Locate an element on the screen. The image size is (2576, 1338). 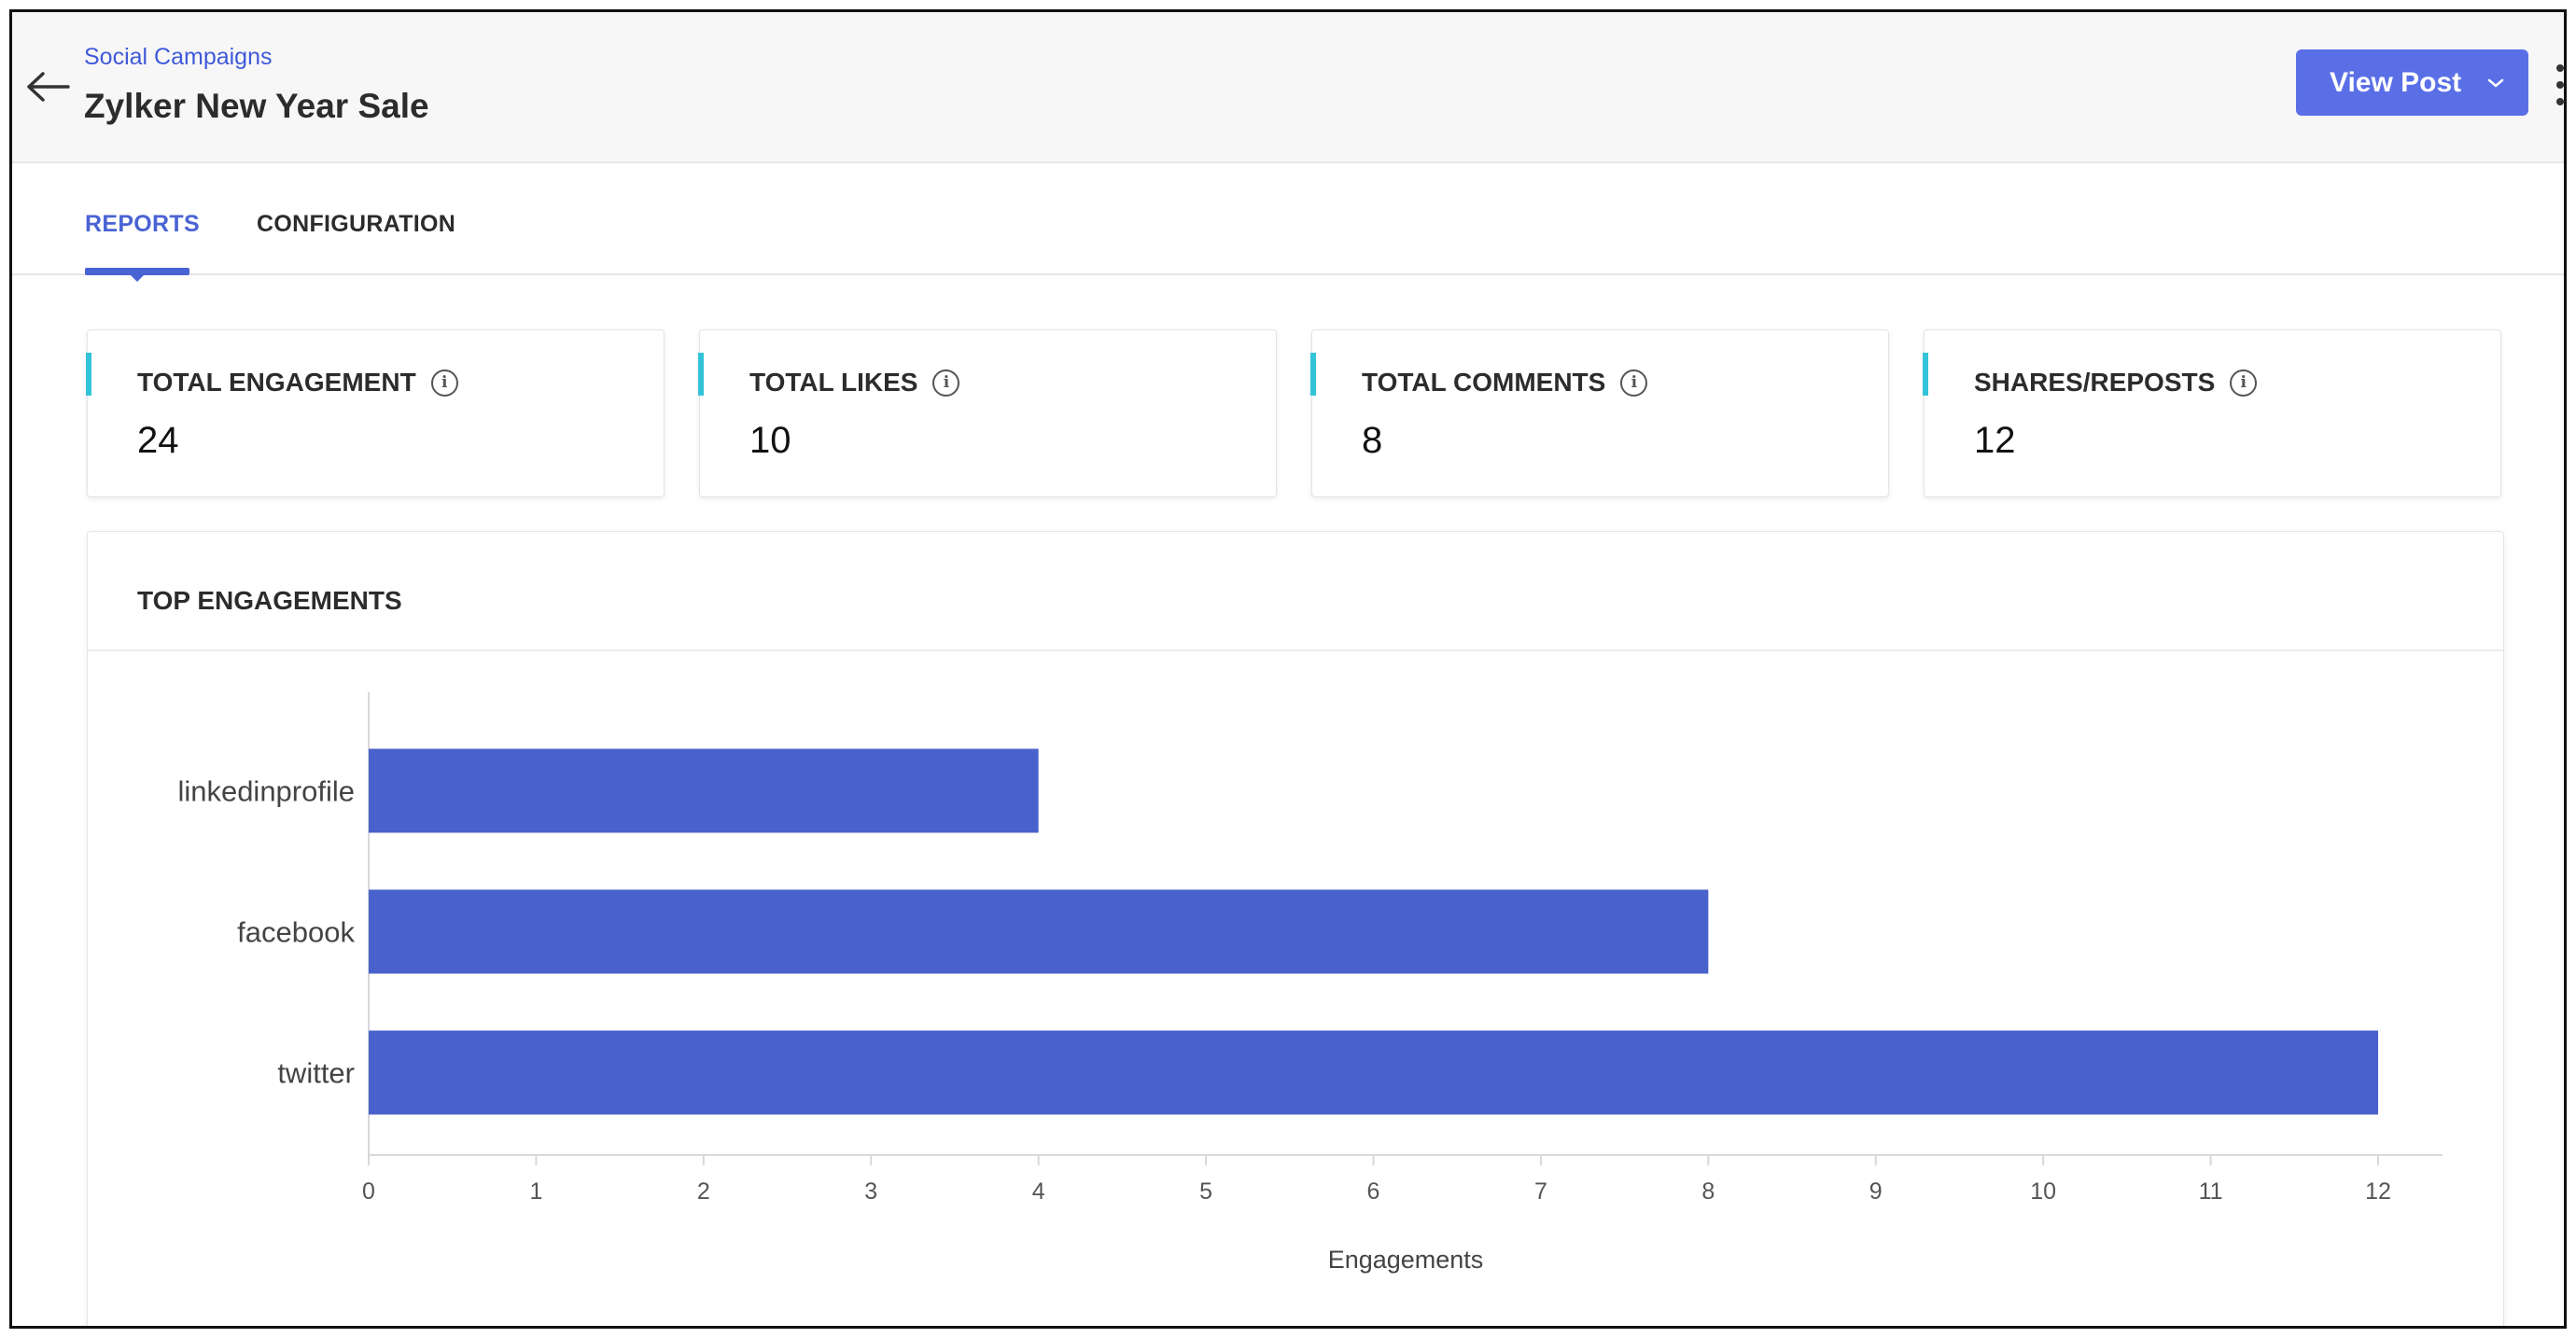
view-post-button: View Post is located at coordinates (2412, 83).